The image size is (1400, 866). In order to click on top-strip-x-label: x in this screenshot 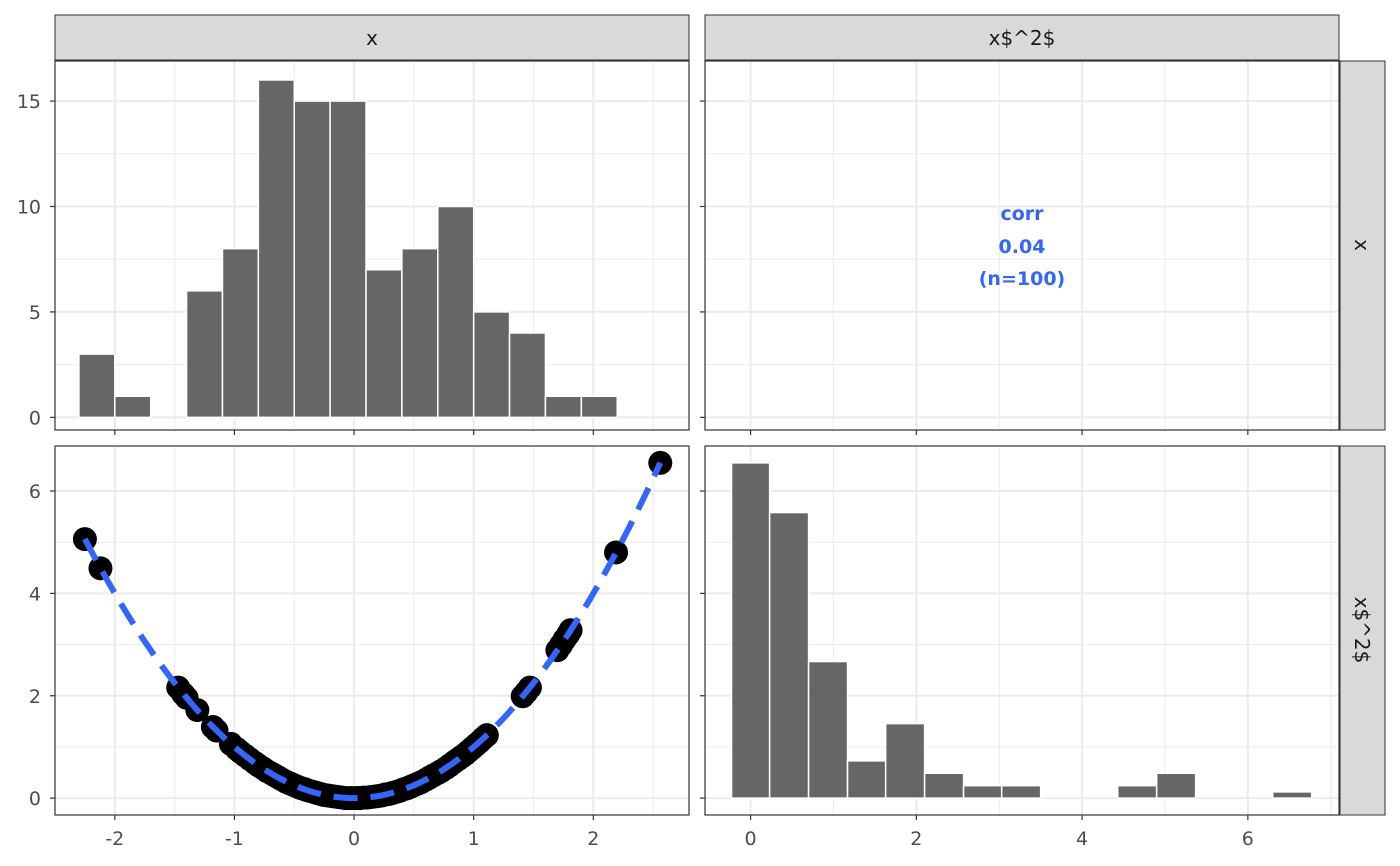, I will do `click(372, 38)`.